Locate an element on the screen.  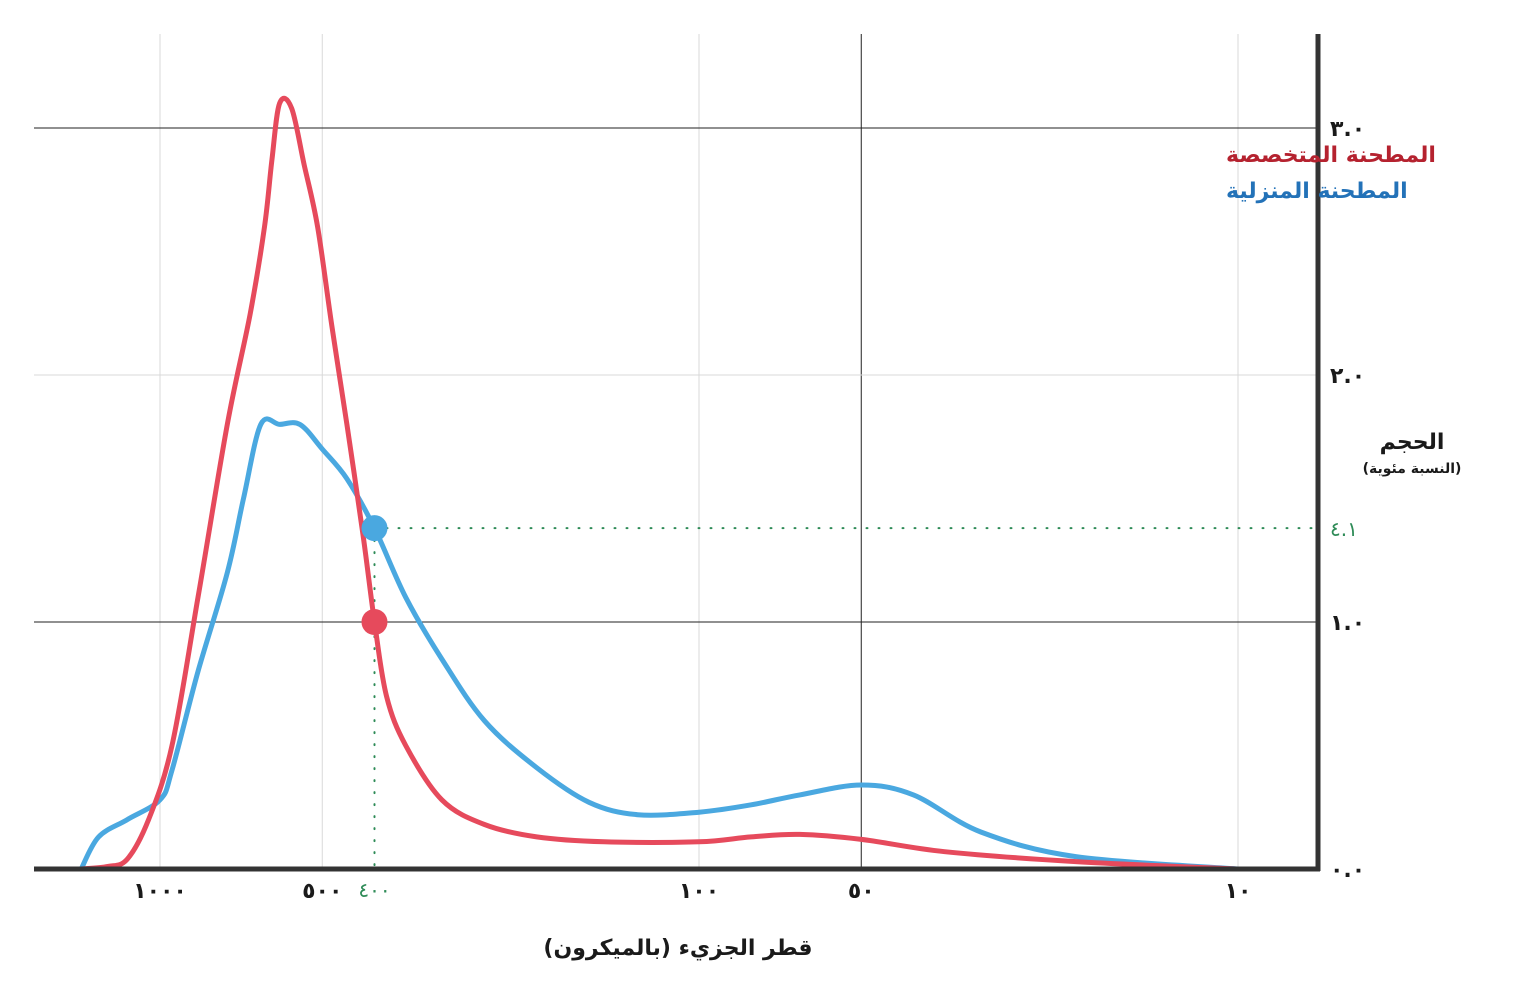
y-axis-title: الحجم is located at coordinates (1412, 442).